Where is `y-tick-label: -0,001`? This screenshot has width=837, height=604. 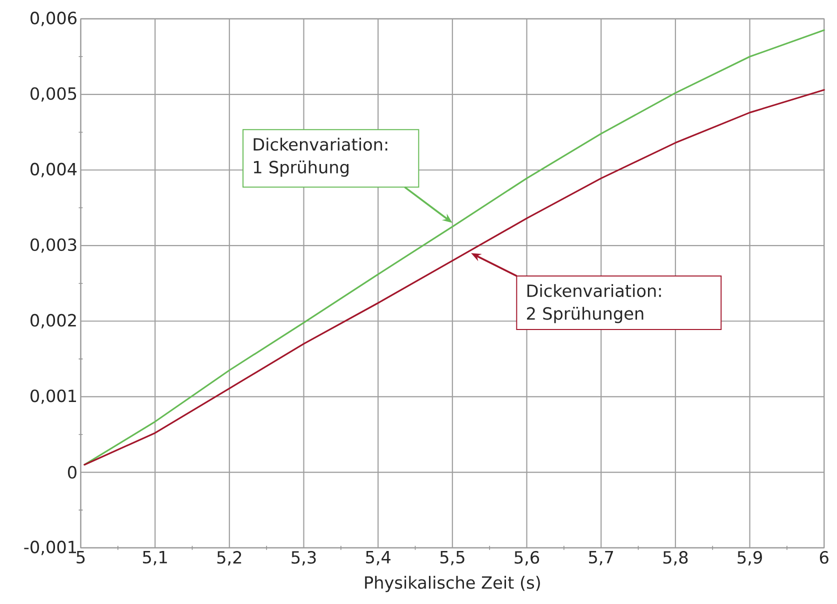
y-tick-label: -0,001 is located at coordinates (50, 547).